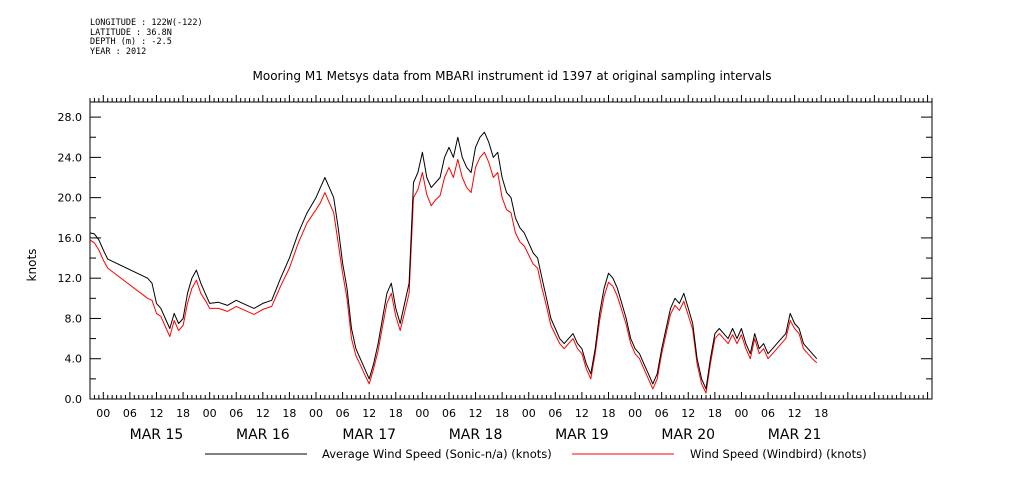  I want to click on day-label: MAR 20, so click(688, 435).